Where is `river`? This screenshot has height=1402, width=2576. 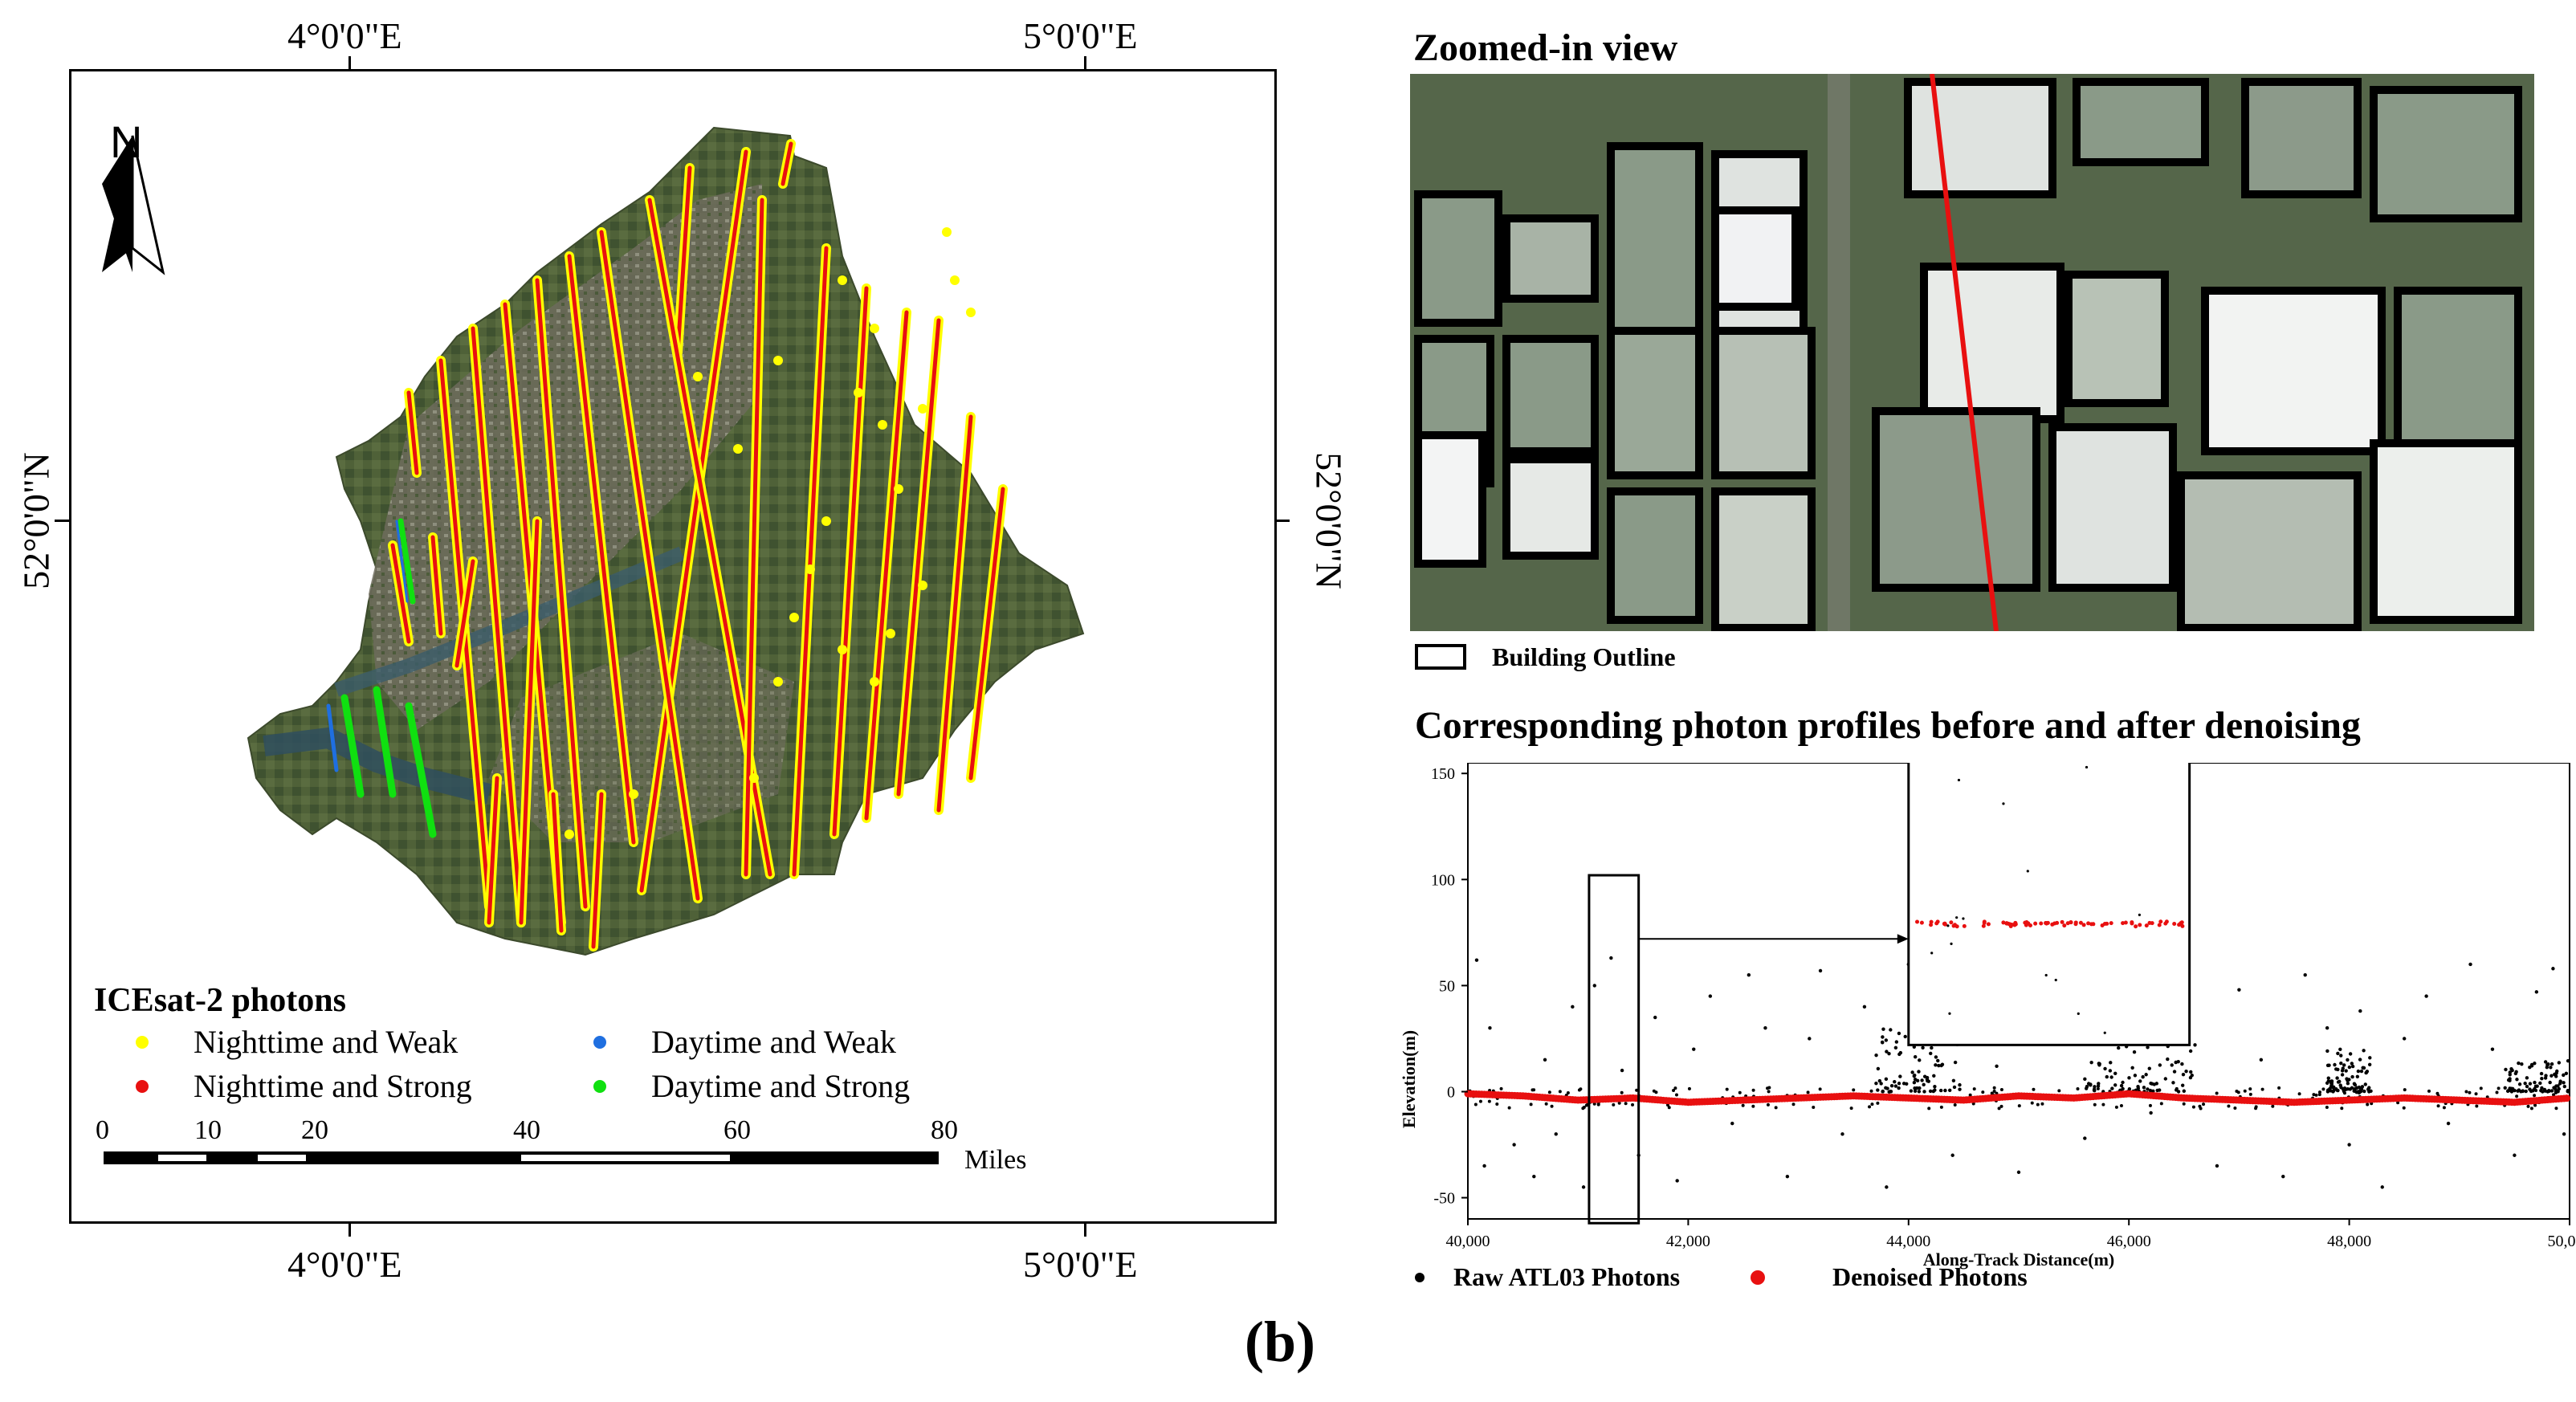
river is located at coordinates (377, 766).